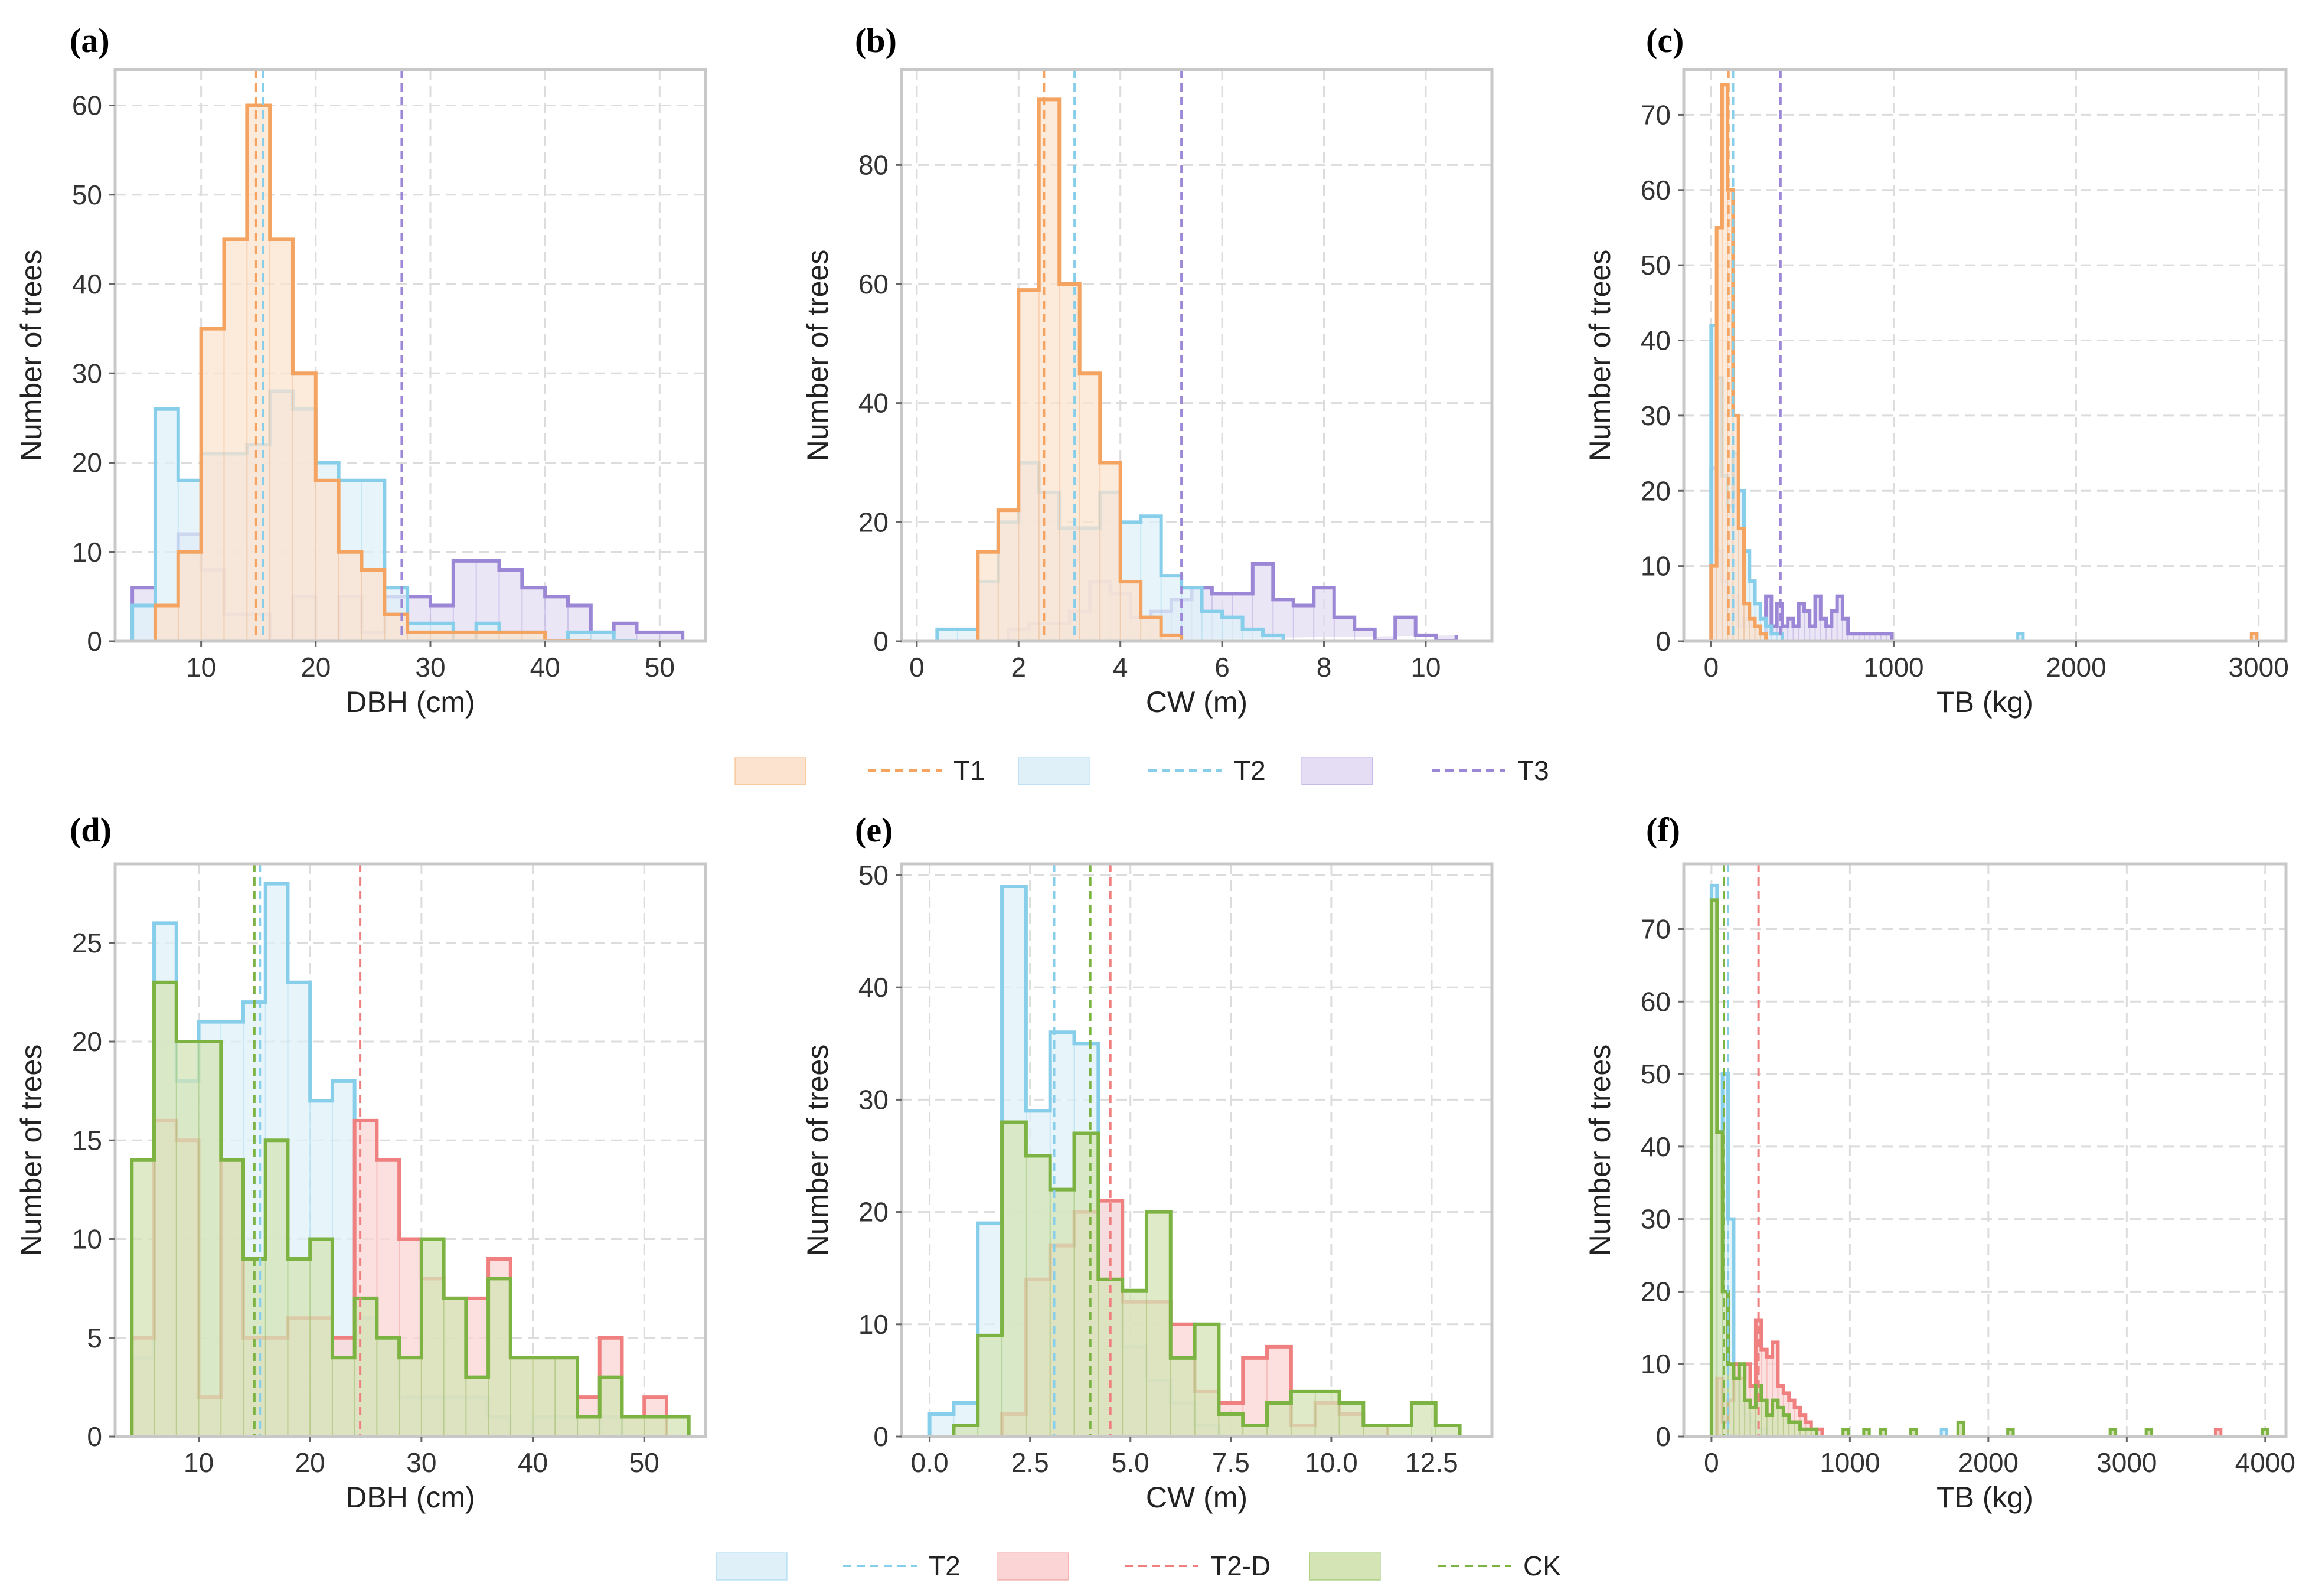 The width and height of the screenshot is (2309, 1596). What do you see at coordinates (1431, 1463) in the screenshot?
I see `x-tick-label: 12.5` at bounding box center [1431, 1463].